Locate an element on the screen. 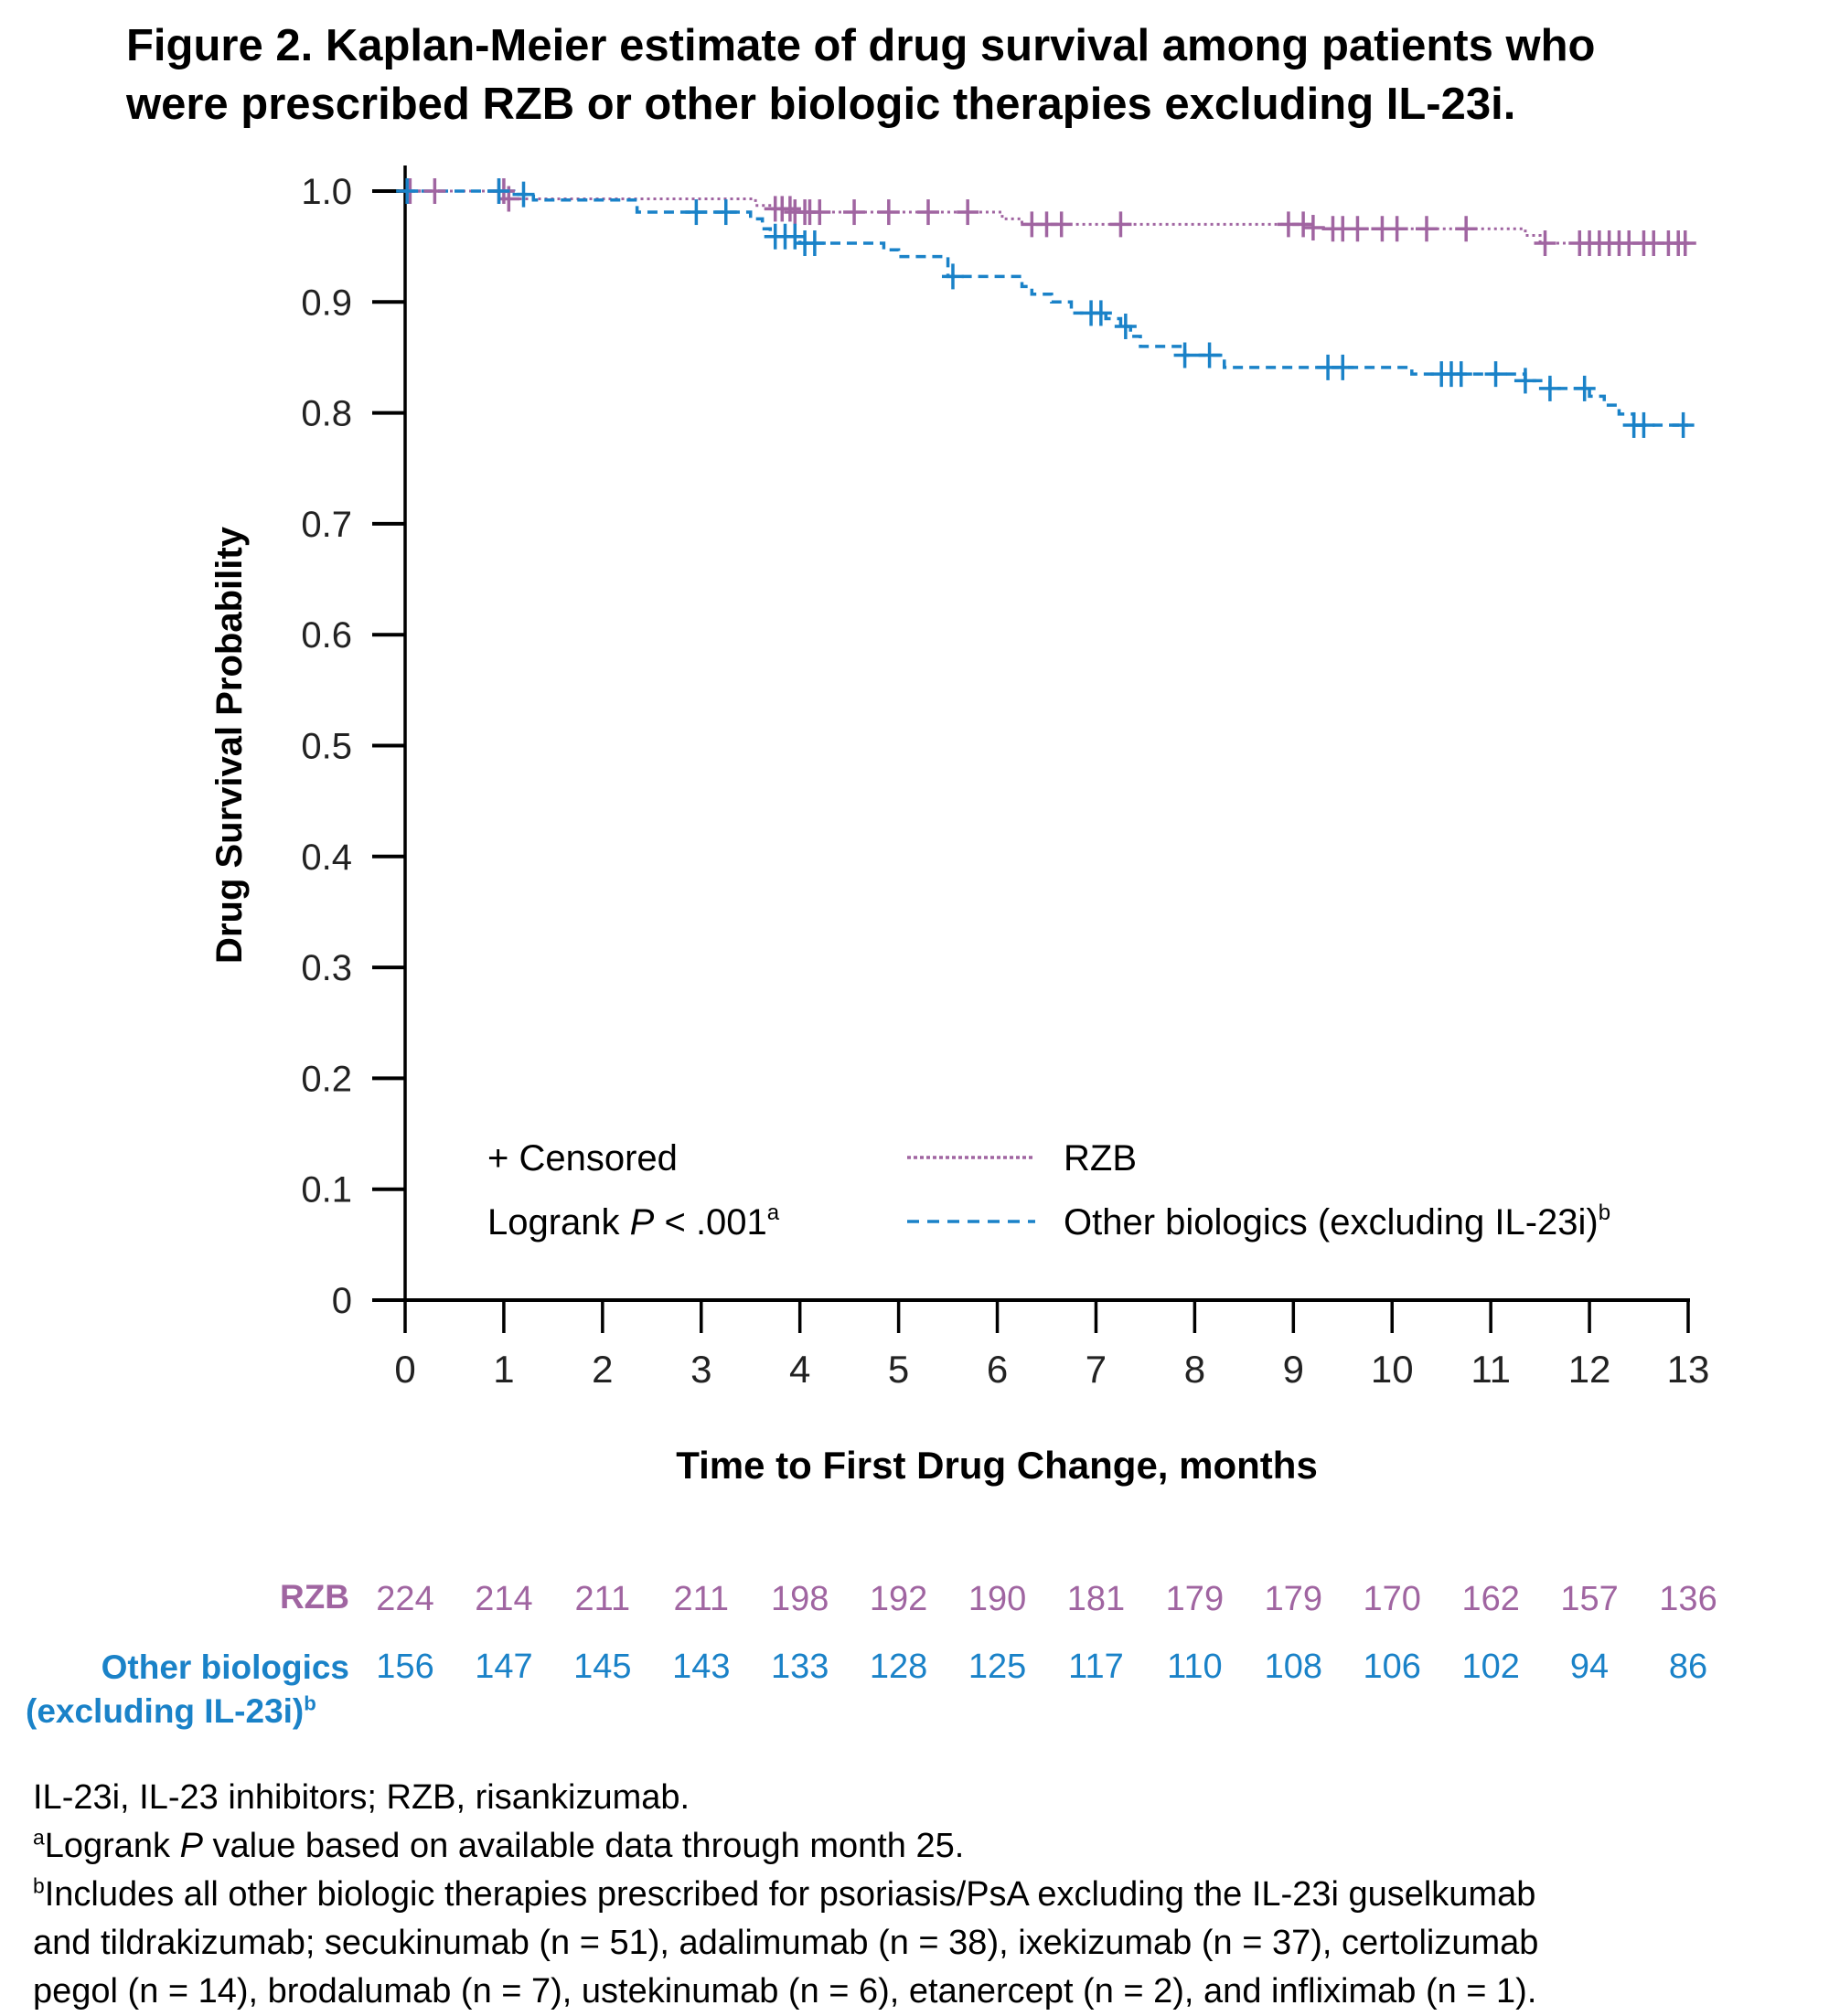 The image size is (1829, 2016). legend-label-rzb: RZB is located at coordinates (1100, 1158).